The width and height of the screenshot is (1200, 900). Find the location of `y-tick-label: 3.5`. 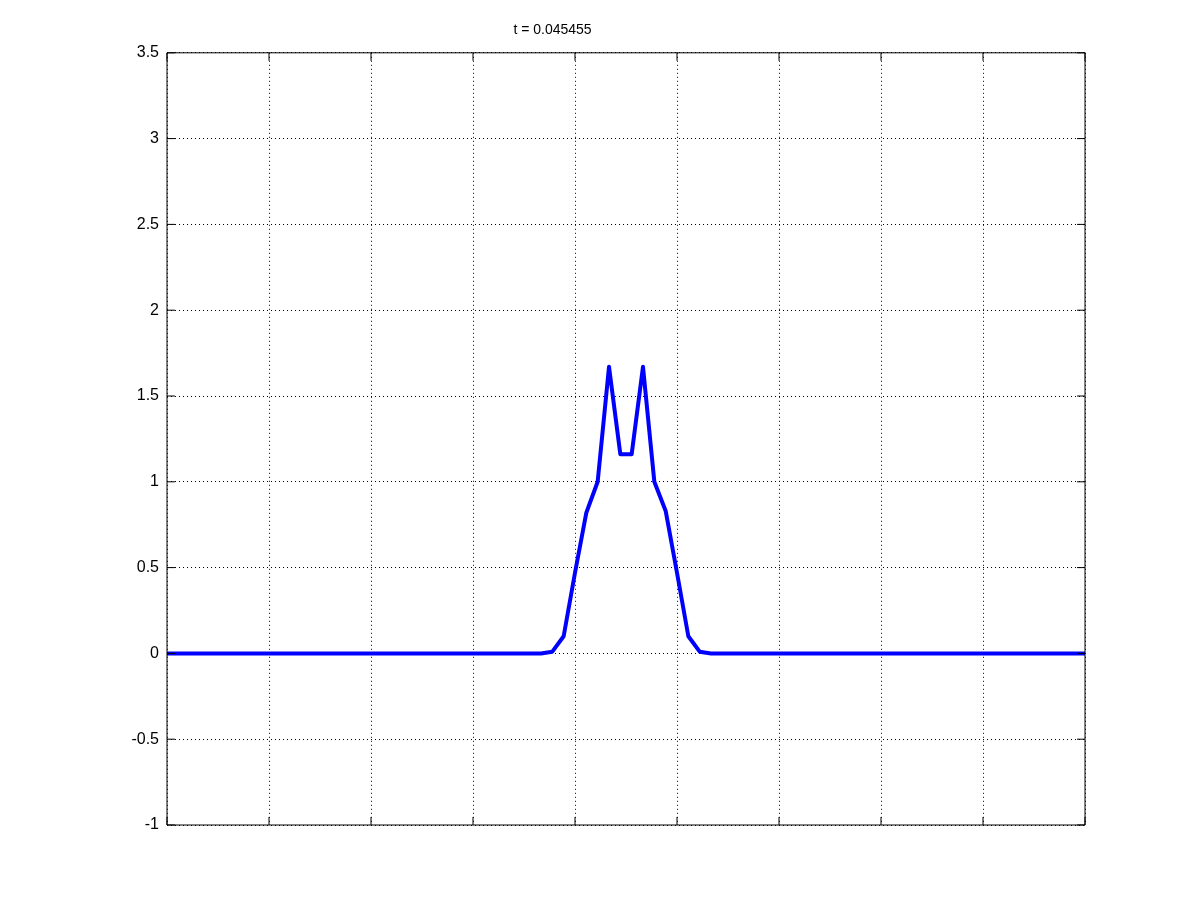

y-tick-label: 3.5 is located at coordinates (148, 52).